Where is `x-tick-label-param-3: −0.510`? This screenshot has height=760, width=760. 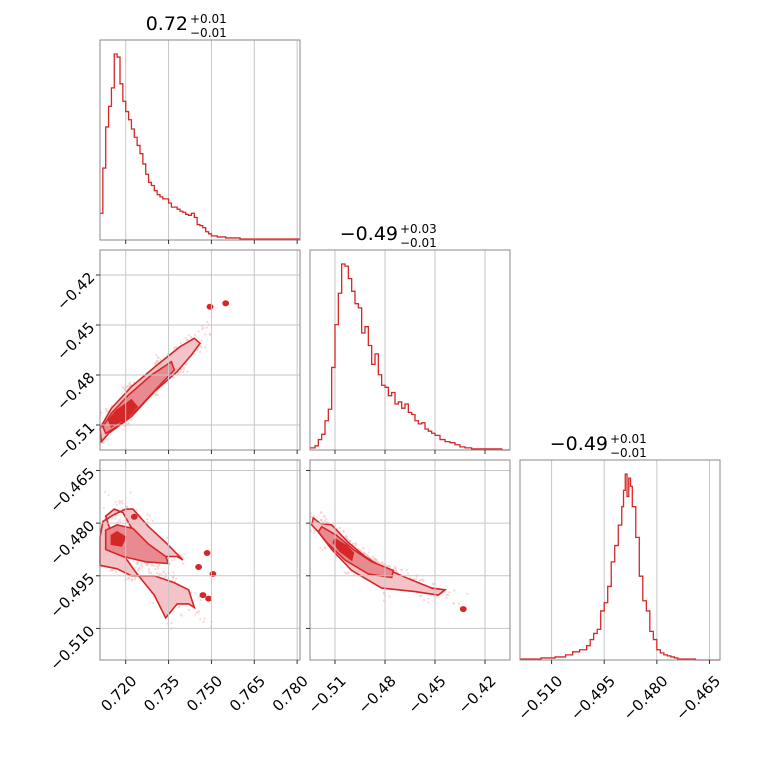
x-tick-label-param-3: −0.510 is located at coordinates (540, 698).